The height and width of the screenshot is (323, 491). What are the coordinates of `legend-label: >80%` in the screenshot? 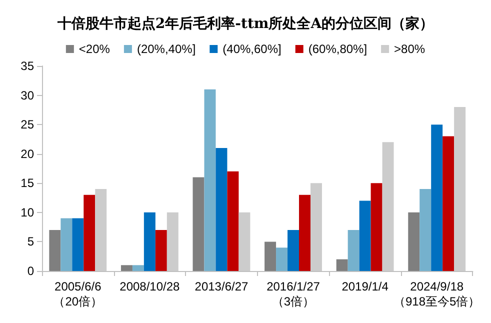 It's located at (410, 49).